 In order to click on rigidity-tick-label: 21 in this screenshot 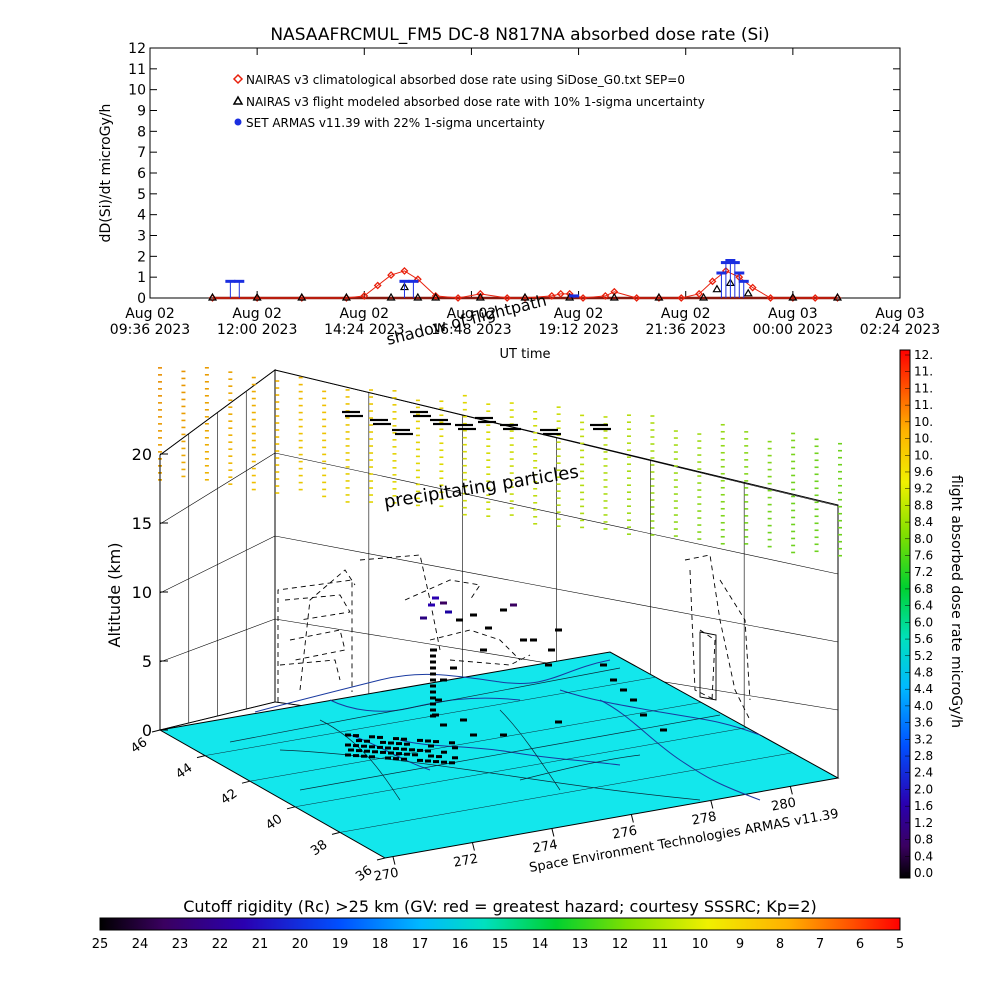, I will do `click(260, 944)`.